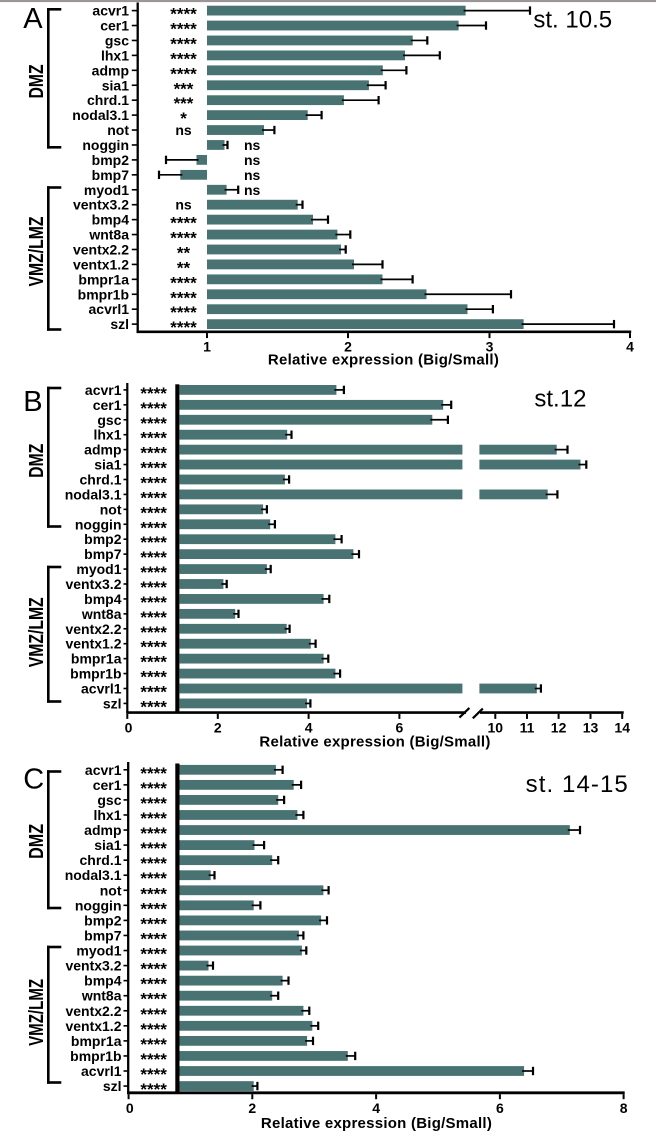 Image resolution: width=656 pixels, height=1148 pixels. I want to click on svg-text: 13, so click(591, 728).